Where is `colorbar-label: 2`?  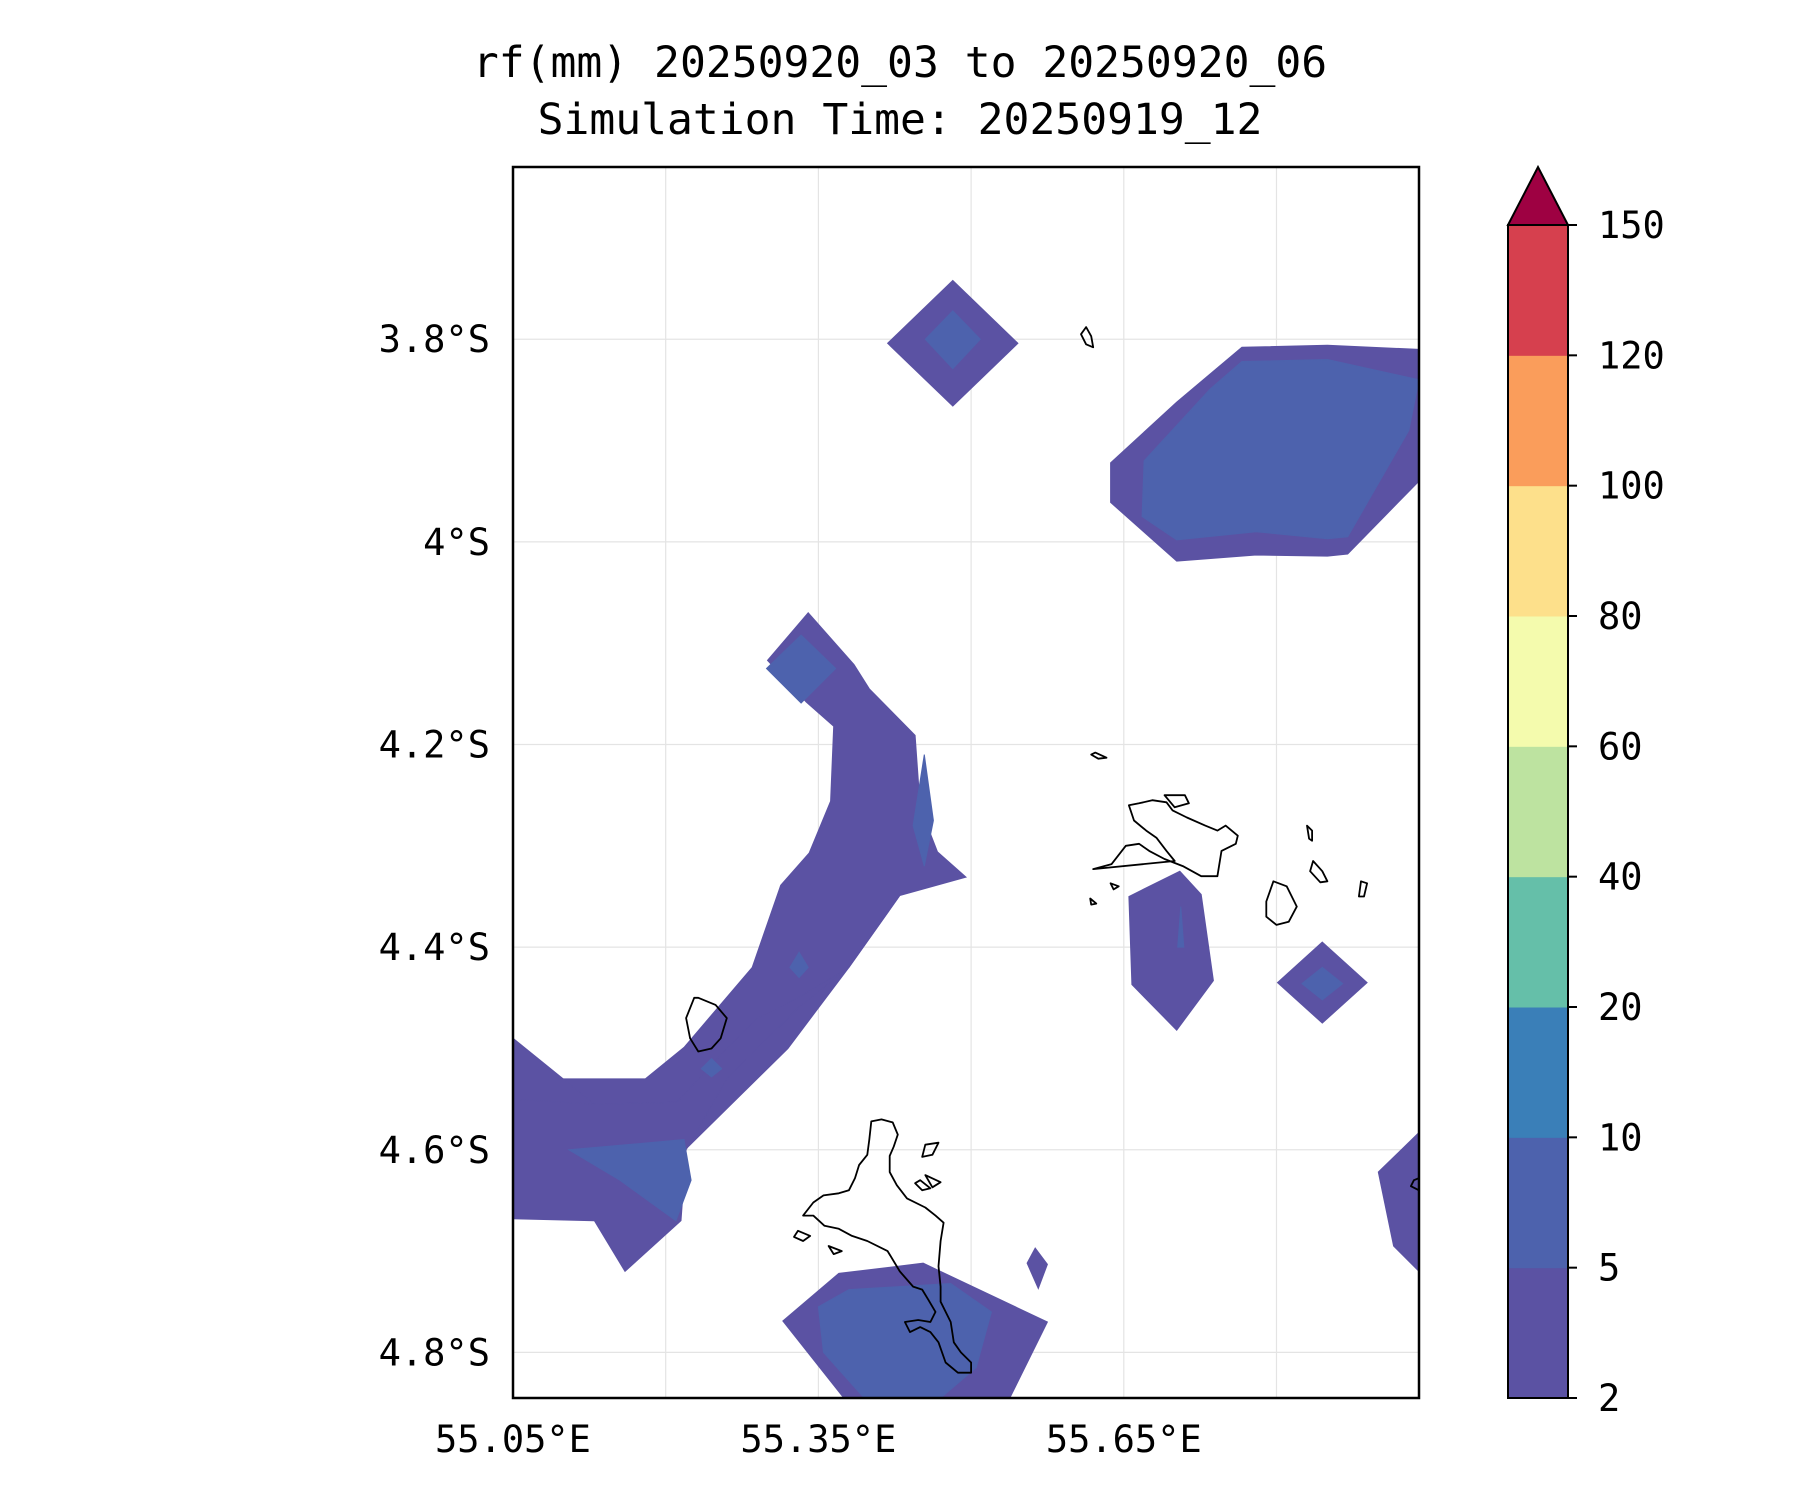
colorbar-label: 2 is located at coordinates (1609, 1398).